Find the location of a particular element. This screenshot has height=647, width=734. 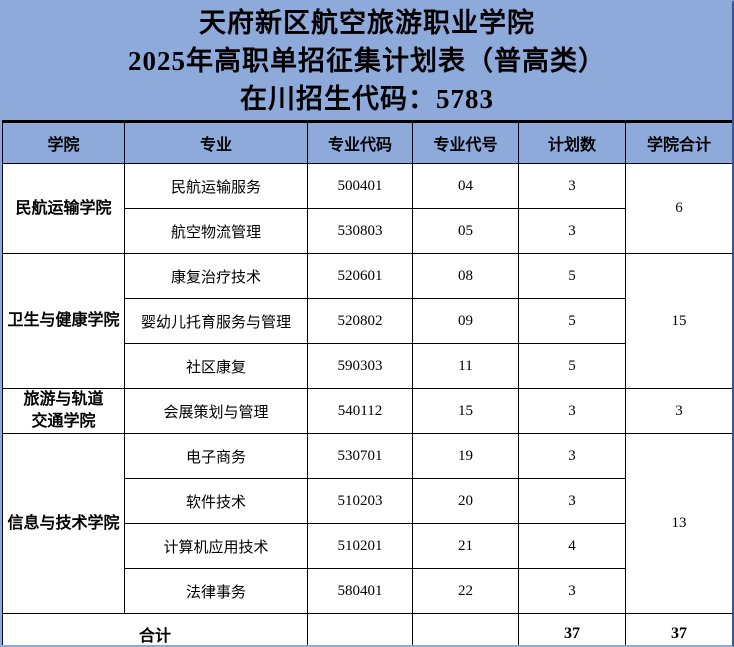

major-code-cell: 520601 is located at coordinates (360, 276).